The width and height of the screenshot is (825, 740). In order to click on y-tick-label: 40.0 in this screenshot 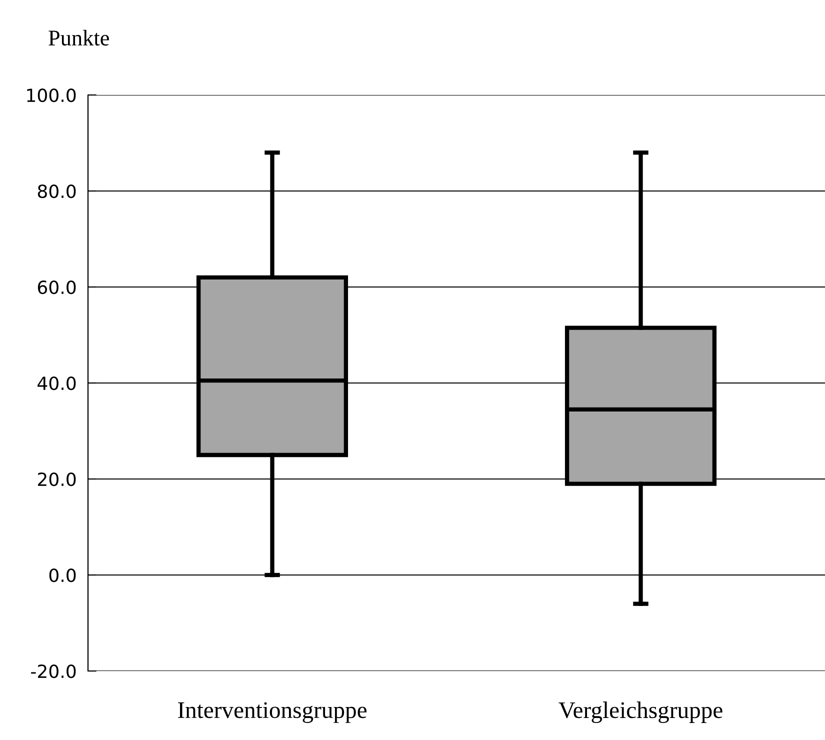, I will do `click(57, 383)`.